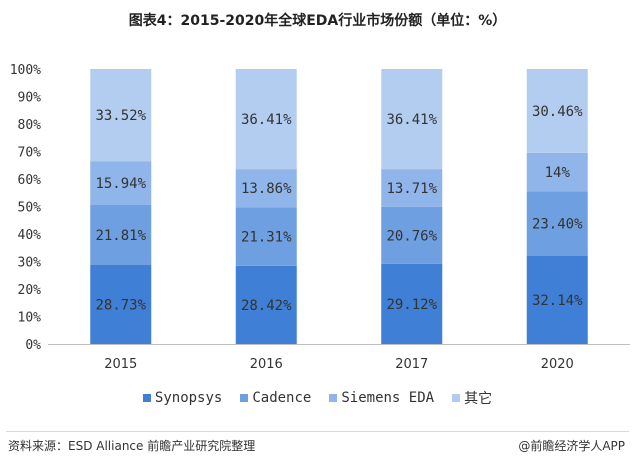 Image resolution: width=635 pixels, height=462 pixels. Describe the element at coordinates (188, 398) in the screenshot. I see `legend-label: Synopsys` at that location.